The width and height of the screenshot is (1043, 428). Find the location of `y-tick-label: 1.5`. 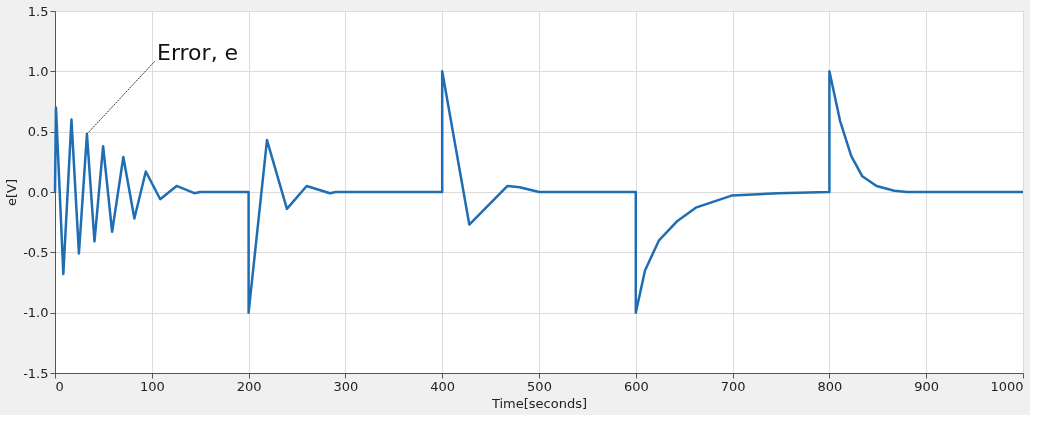

y-tick-label: 1.5 is located at coordinates (38, 11).